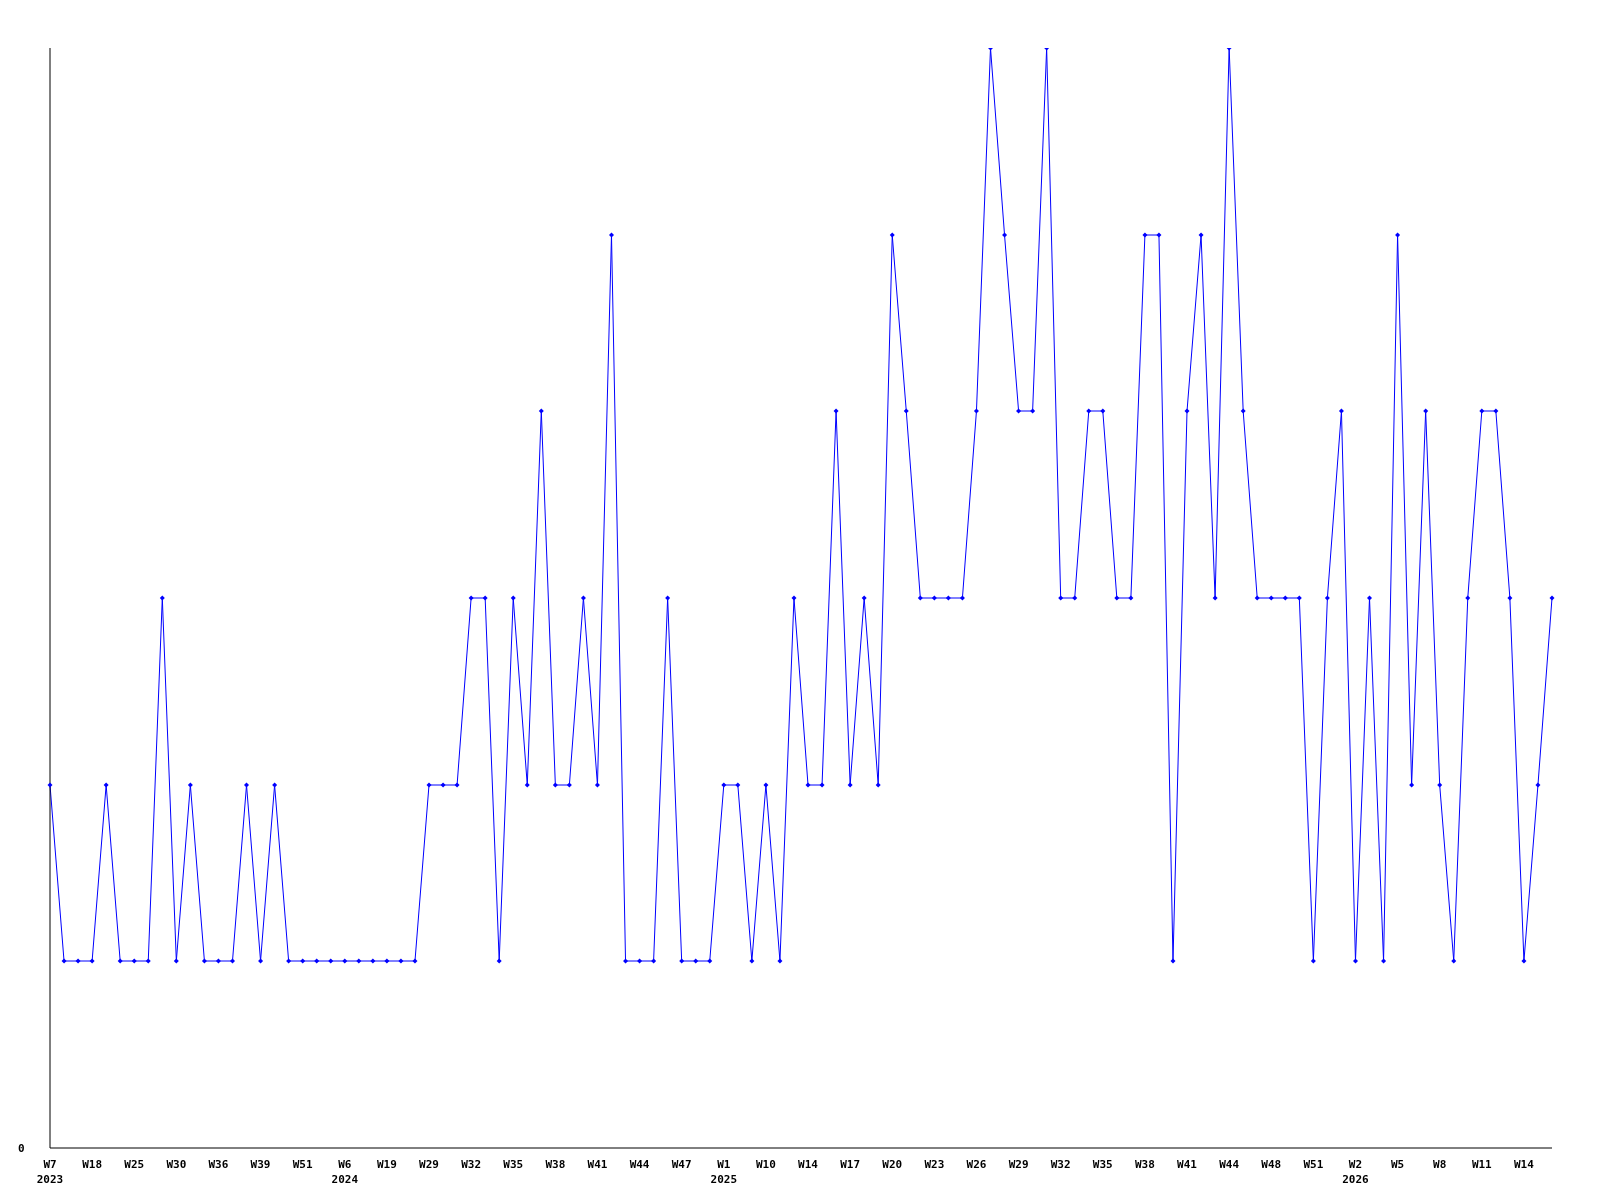 This screenshot has height=1200, width=1600. Describe the element at coordinates (345, 1172) in the screenshot. I see `x-tick-label: W6 2024` at that location.